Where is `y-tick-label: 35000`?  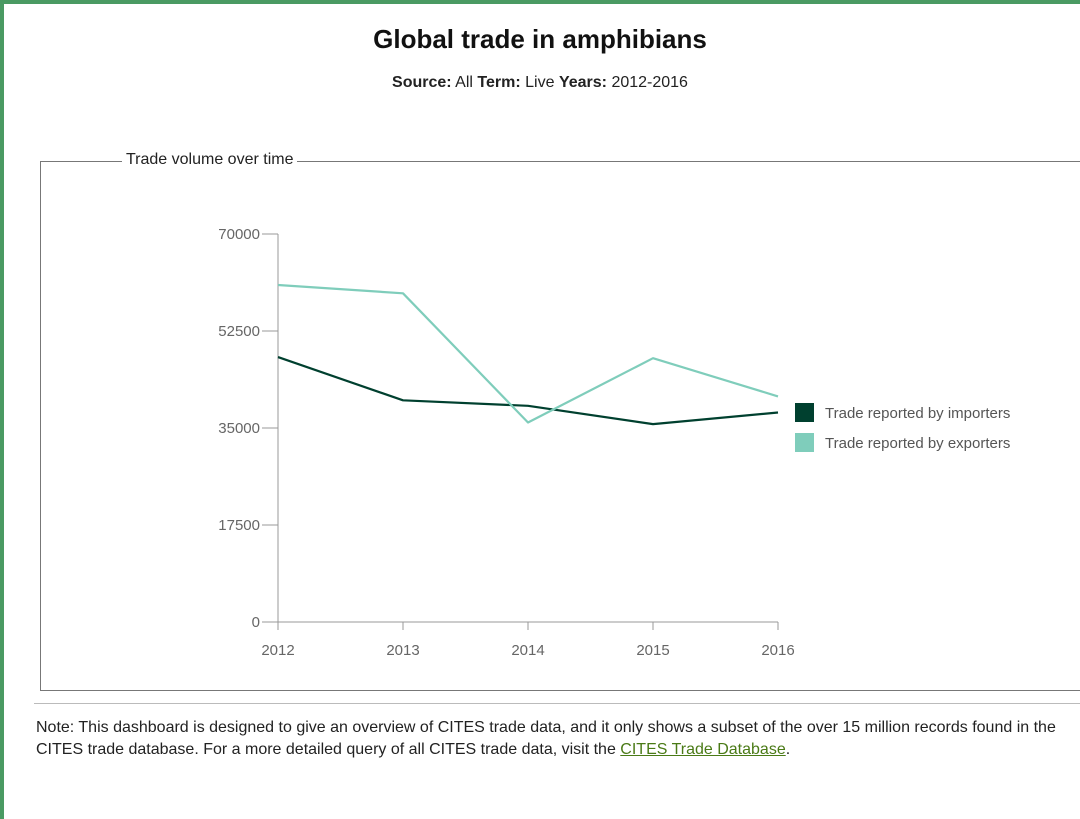
y-tick-label: 35000 is located at coordinates (239, 428).